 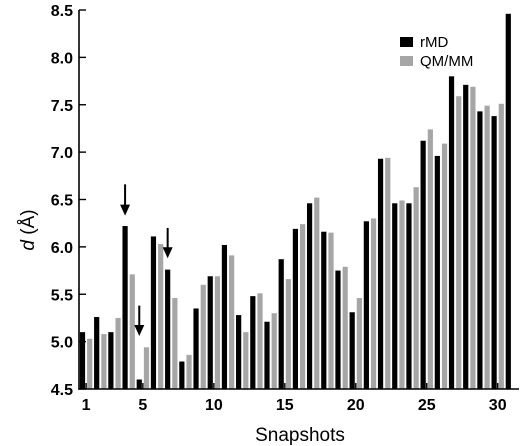 What do you see at coordinates (285, 405) in the screenshot?
I see `x-tick-label: 15` at bounding box center [285, 405].